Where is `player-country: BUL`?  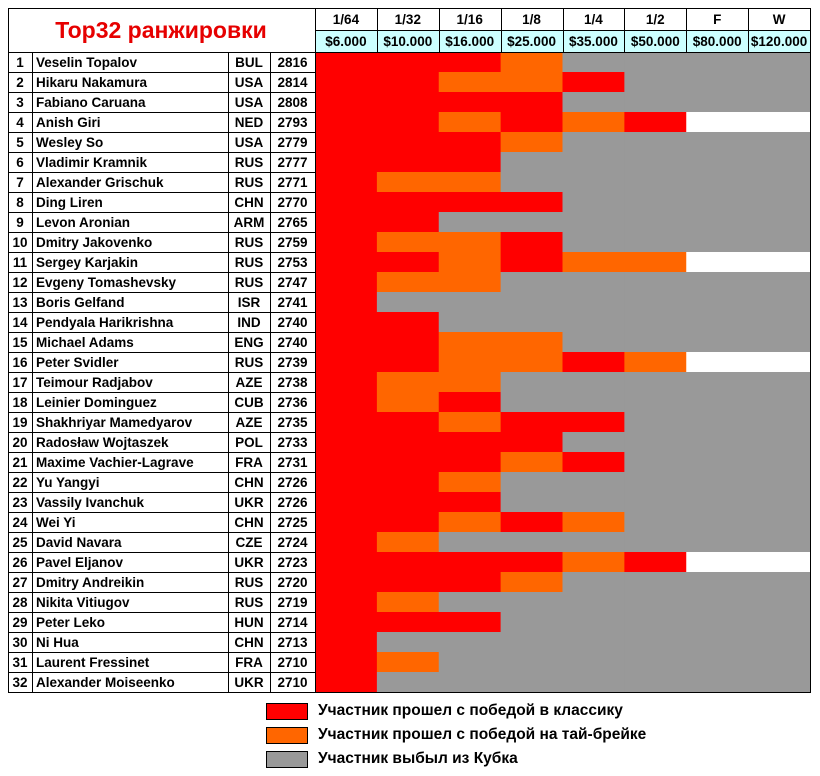 player-country: BUL is located at coordinates (249, 62).